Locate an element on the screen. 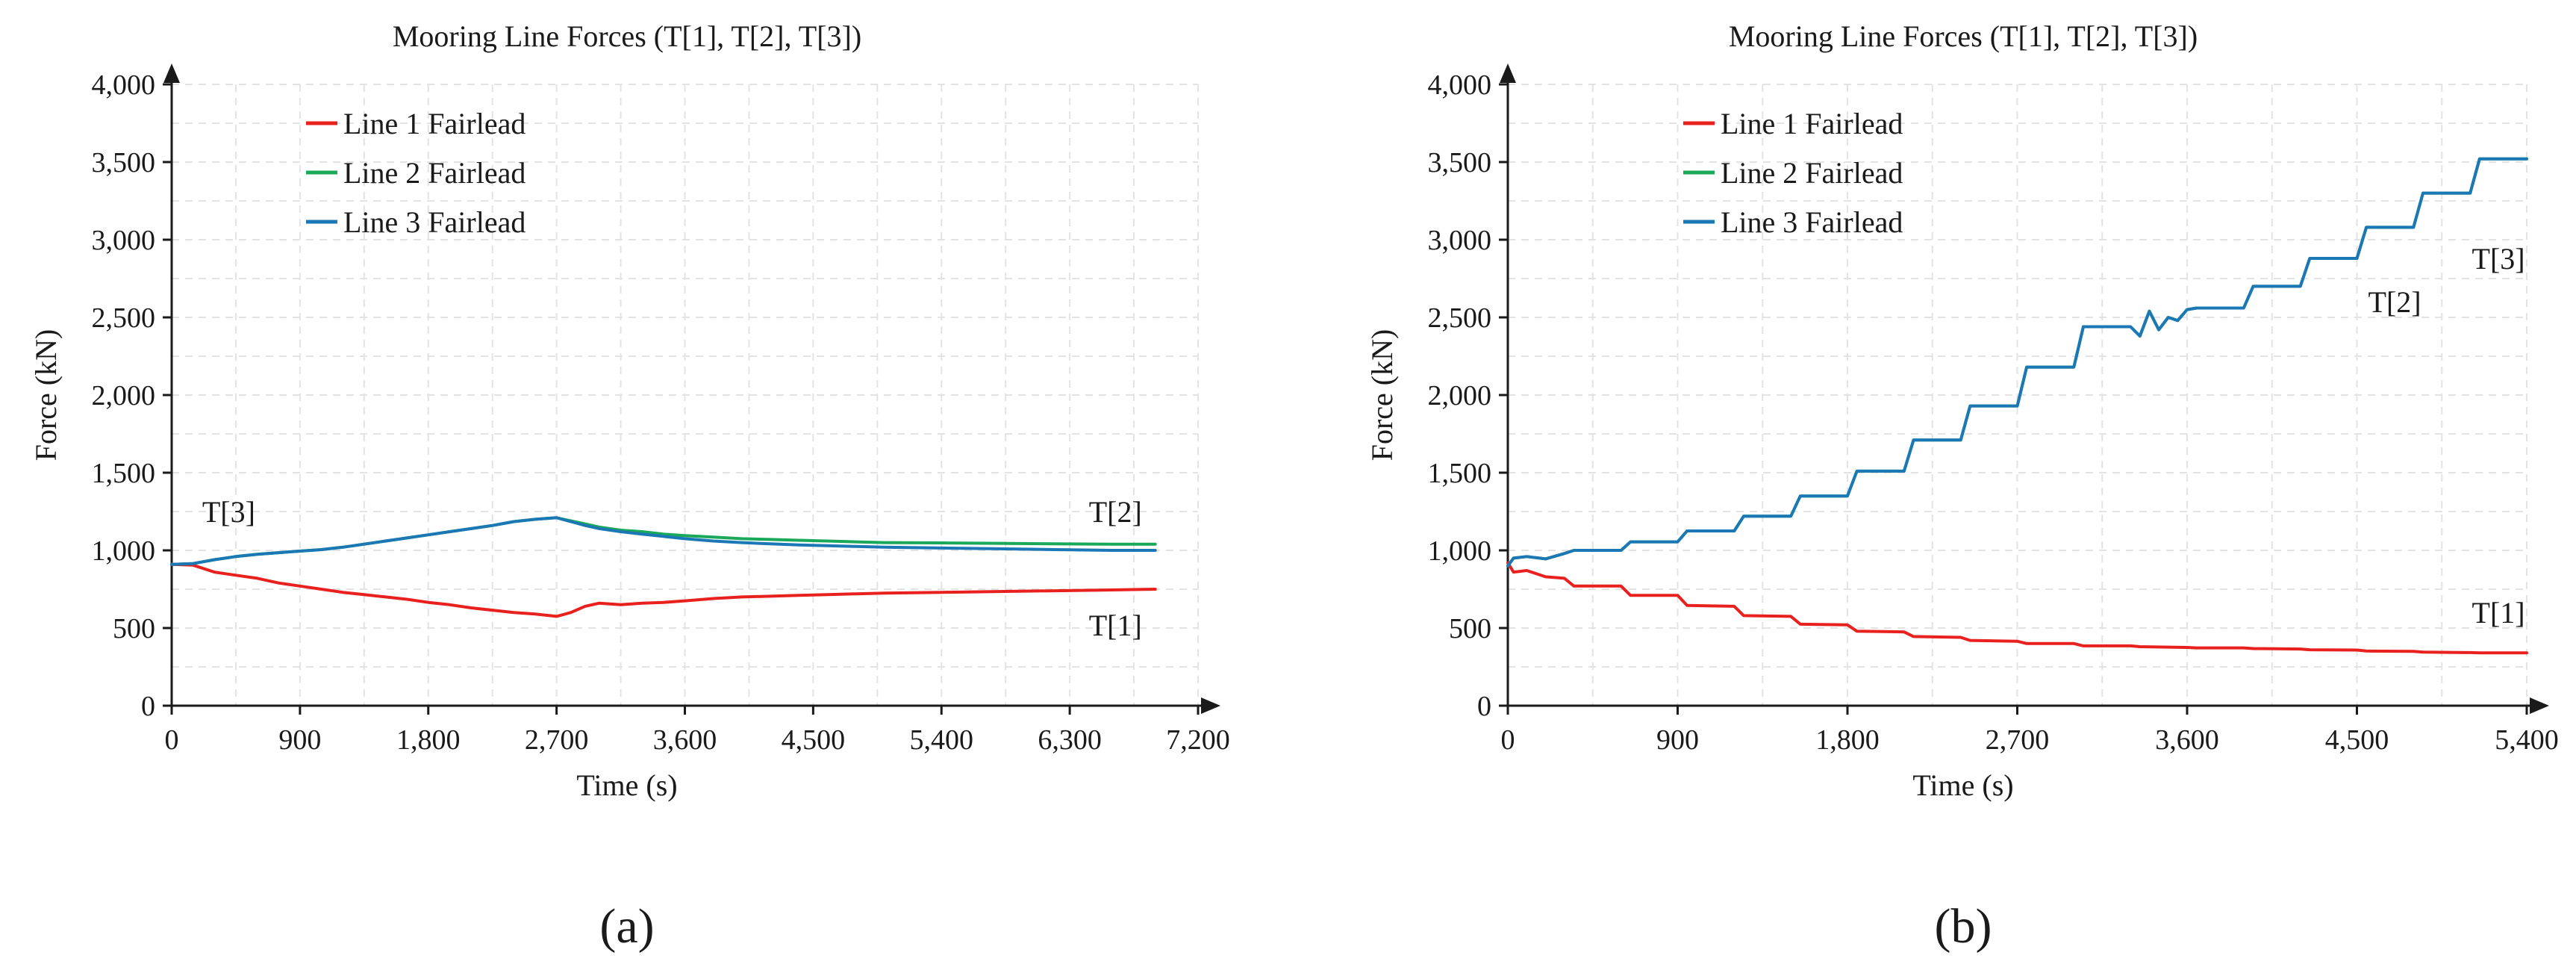 This screenshot has height=979, width=2576. panel-label: (a) is located at coordinates (626, 927).